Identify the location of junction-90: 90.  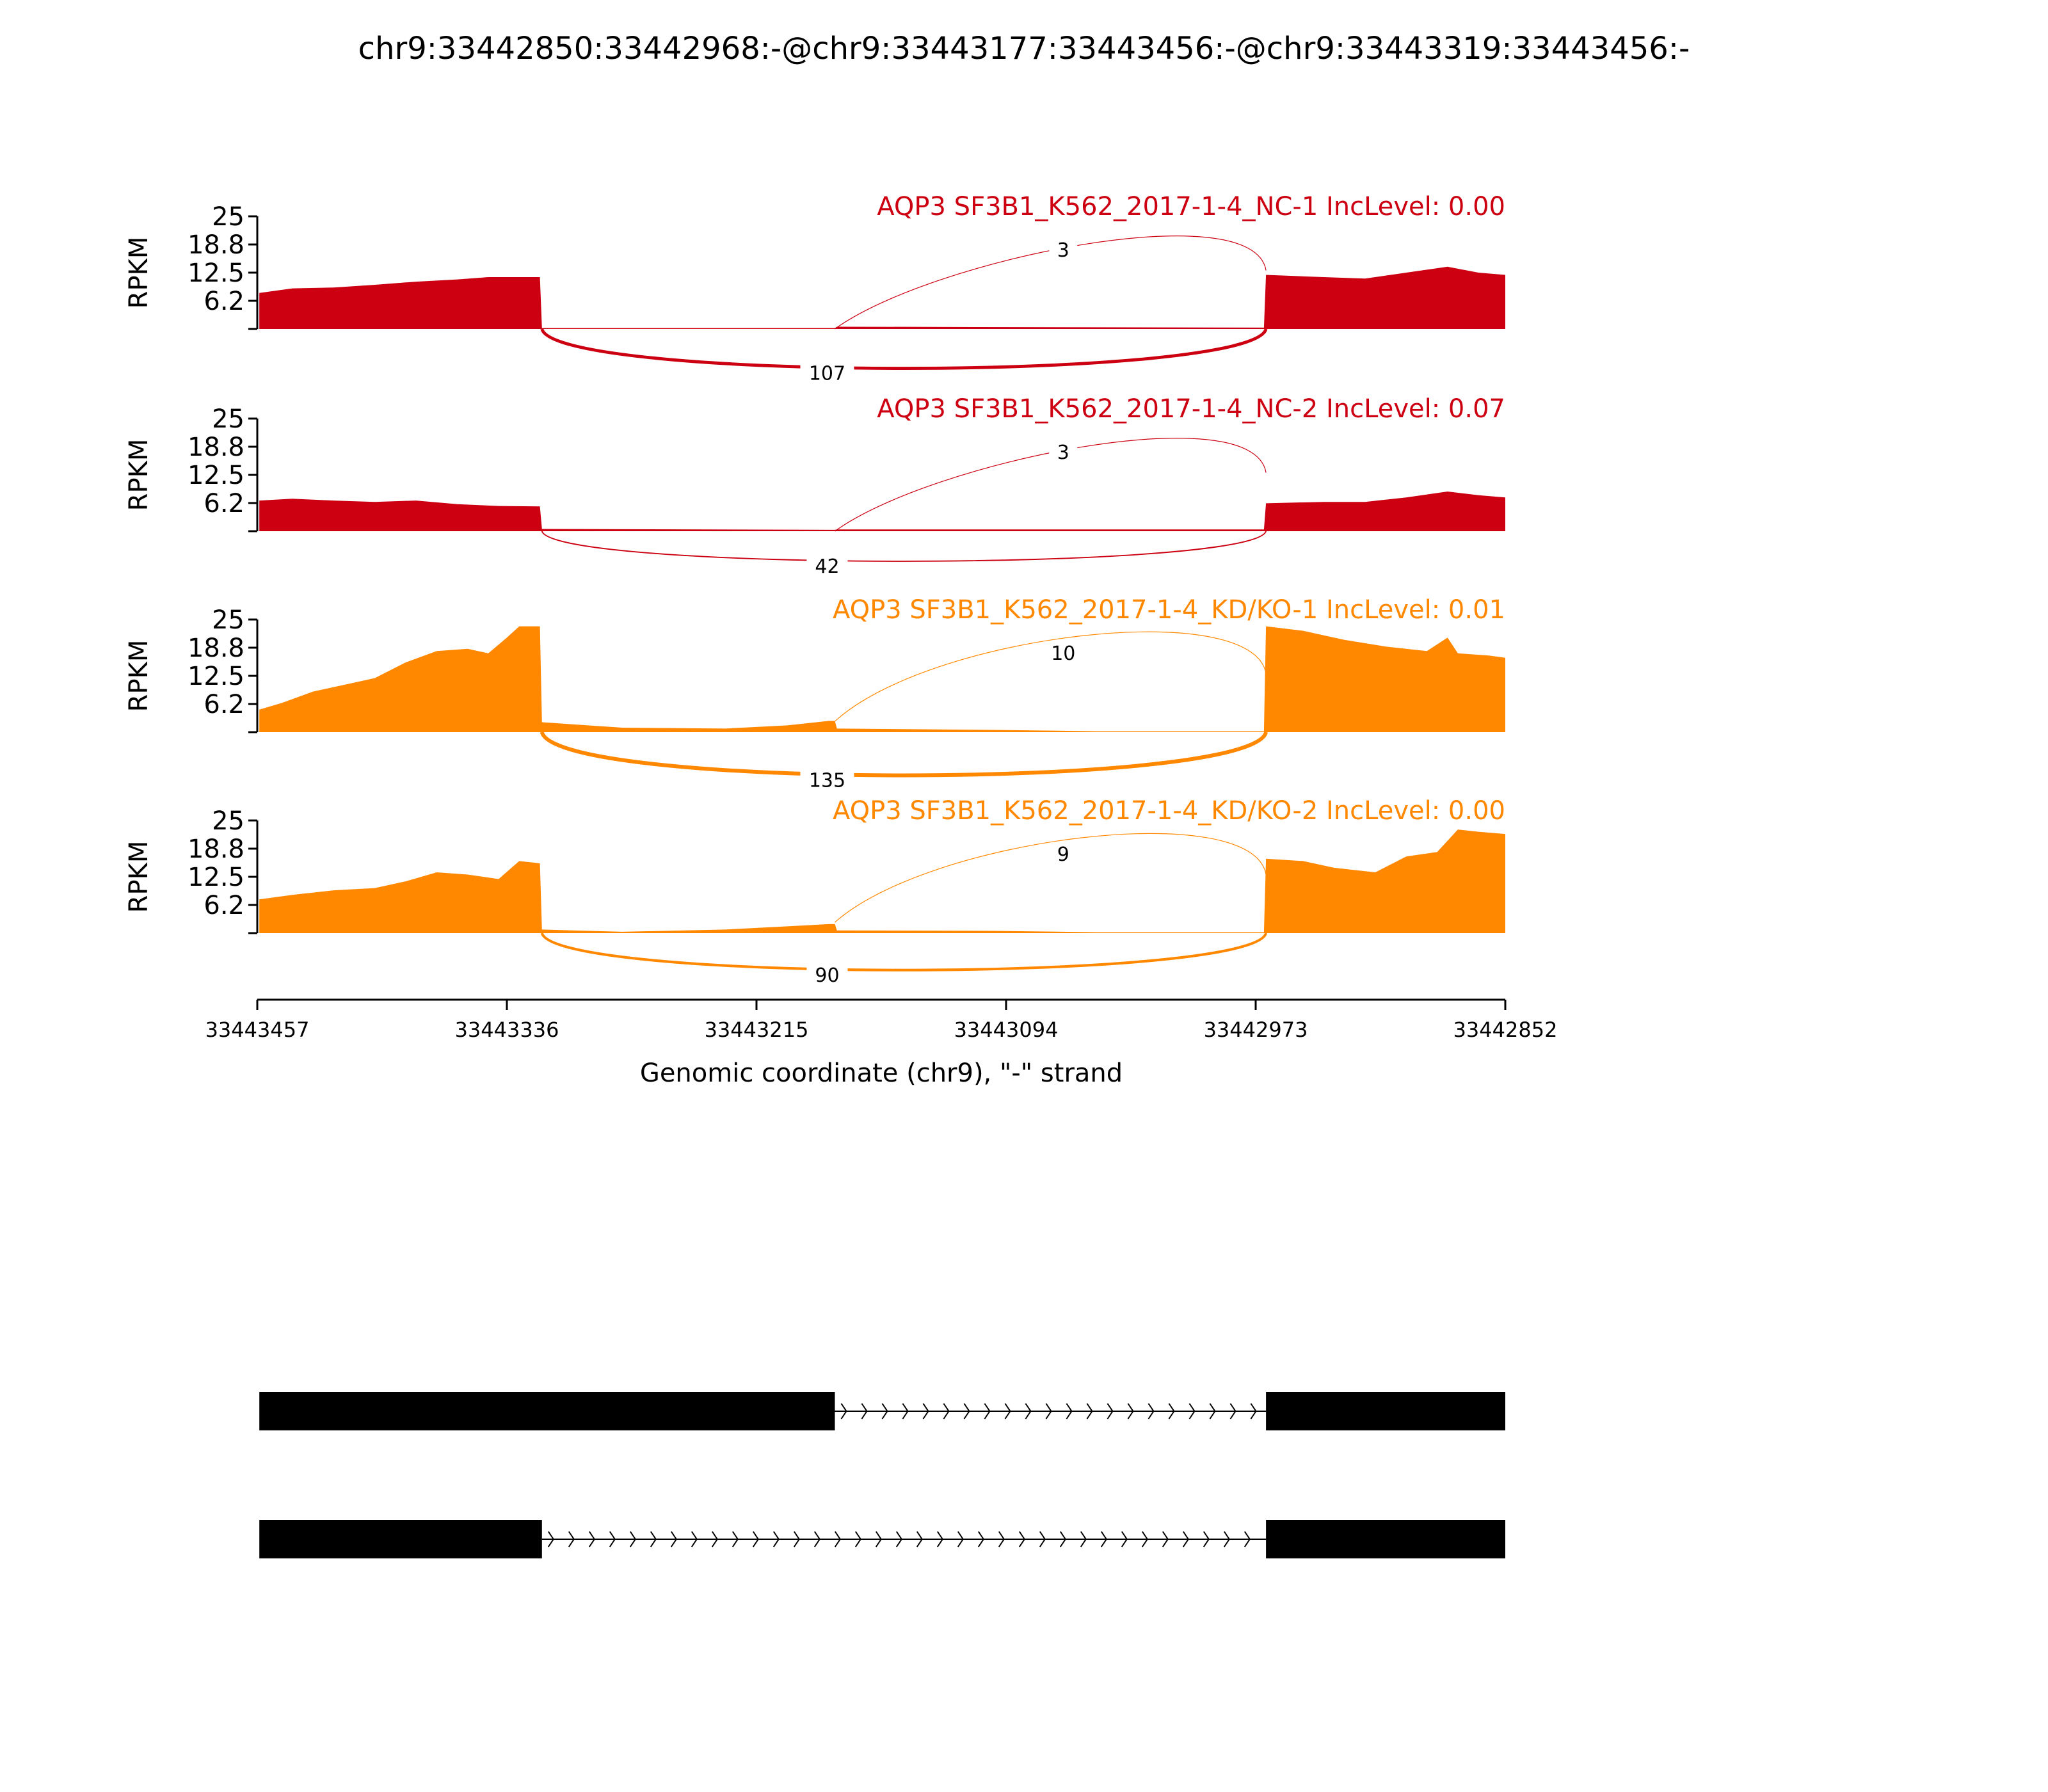
(904, 959).